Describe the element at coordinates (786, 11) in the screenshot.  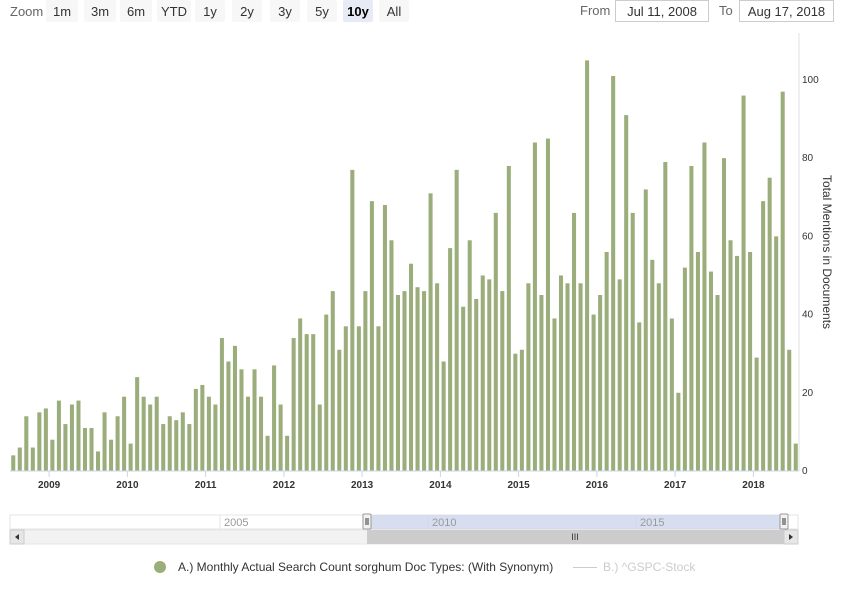
I see `to-date-input` at that location.